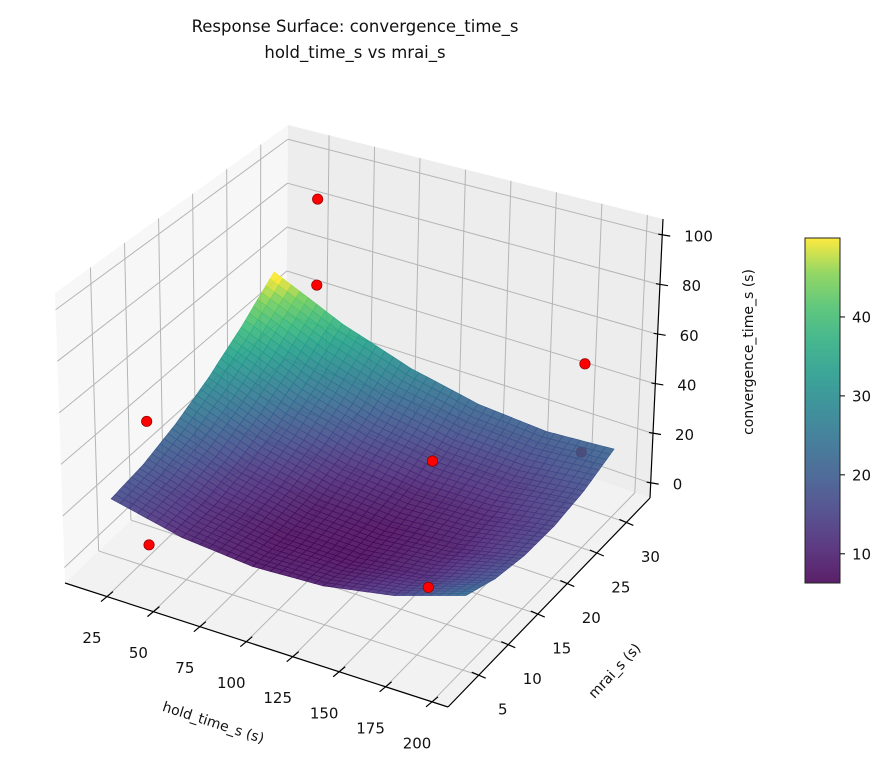 This screenshot has height=776, width=896. I want to click on chart-title-line-1: Response Surface: convergence_time_s, so click(355, 27).